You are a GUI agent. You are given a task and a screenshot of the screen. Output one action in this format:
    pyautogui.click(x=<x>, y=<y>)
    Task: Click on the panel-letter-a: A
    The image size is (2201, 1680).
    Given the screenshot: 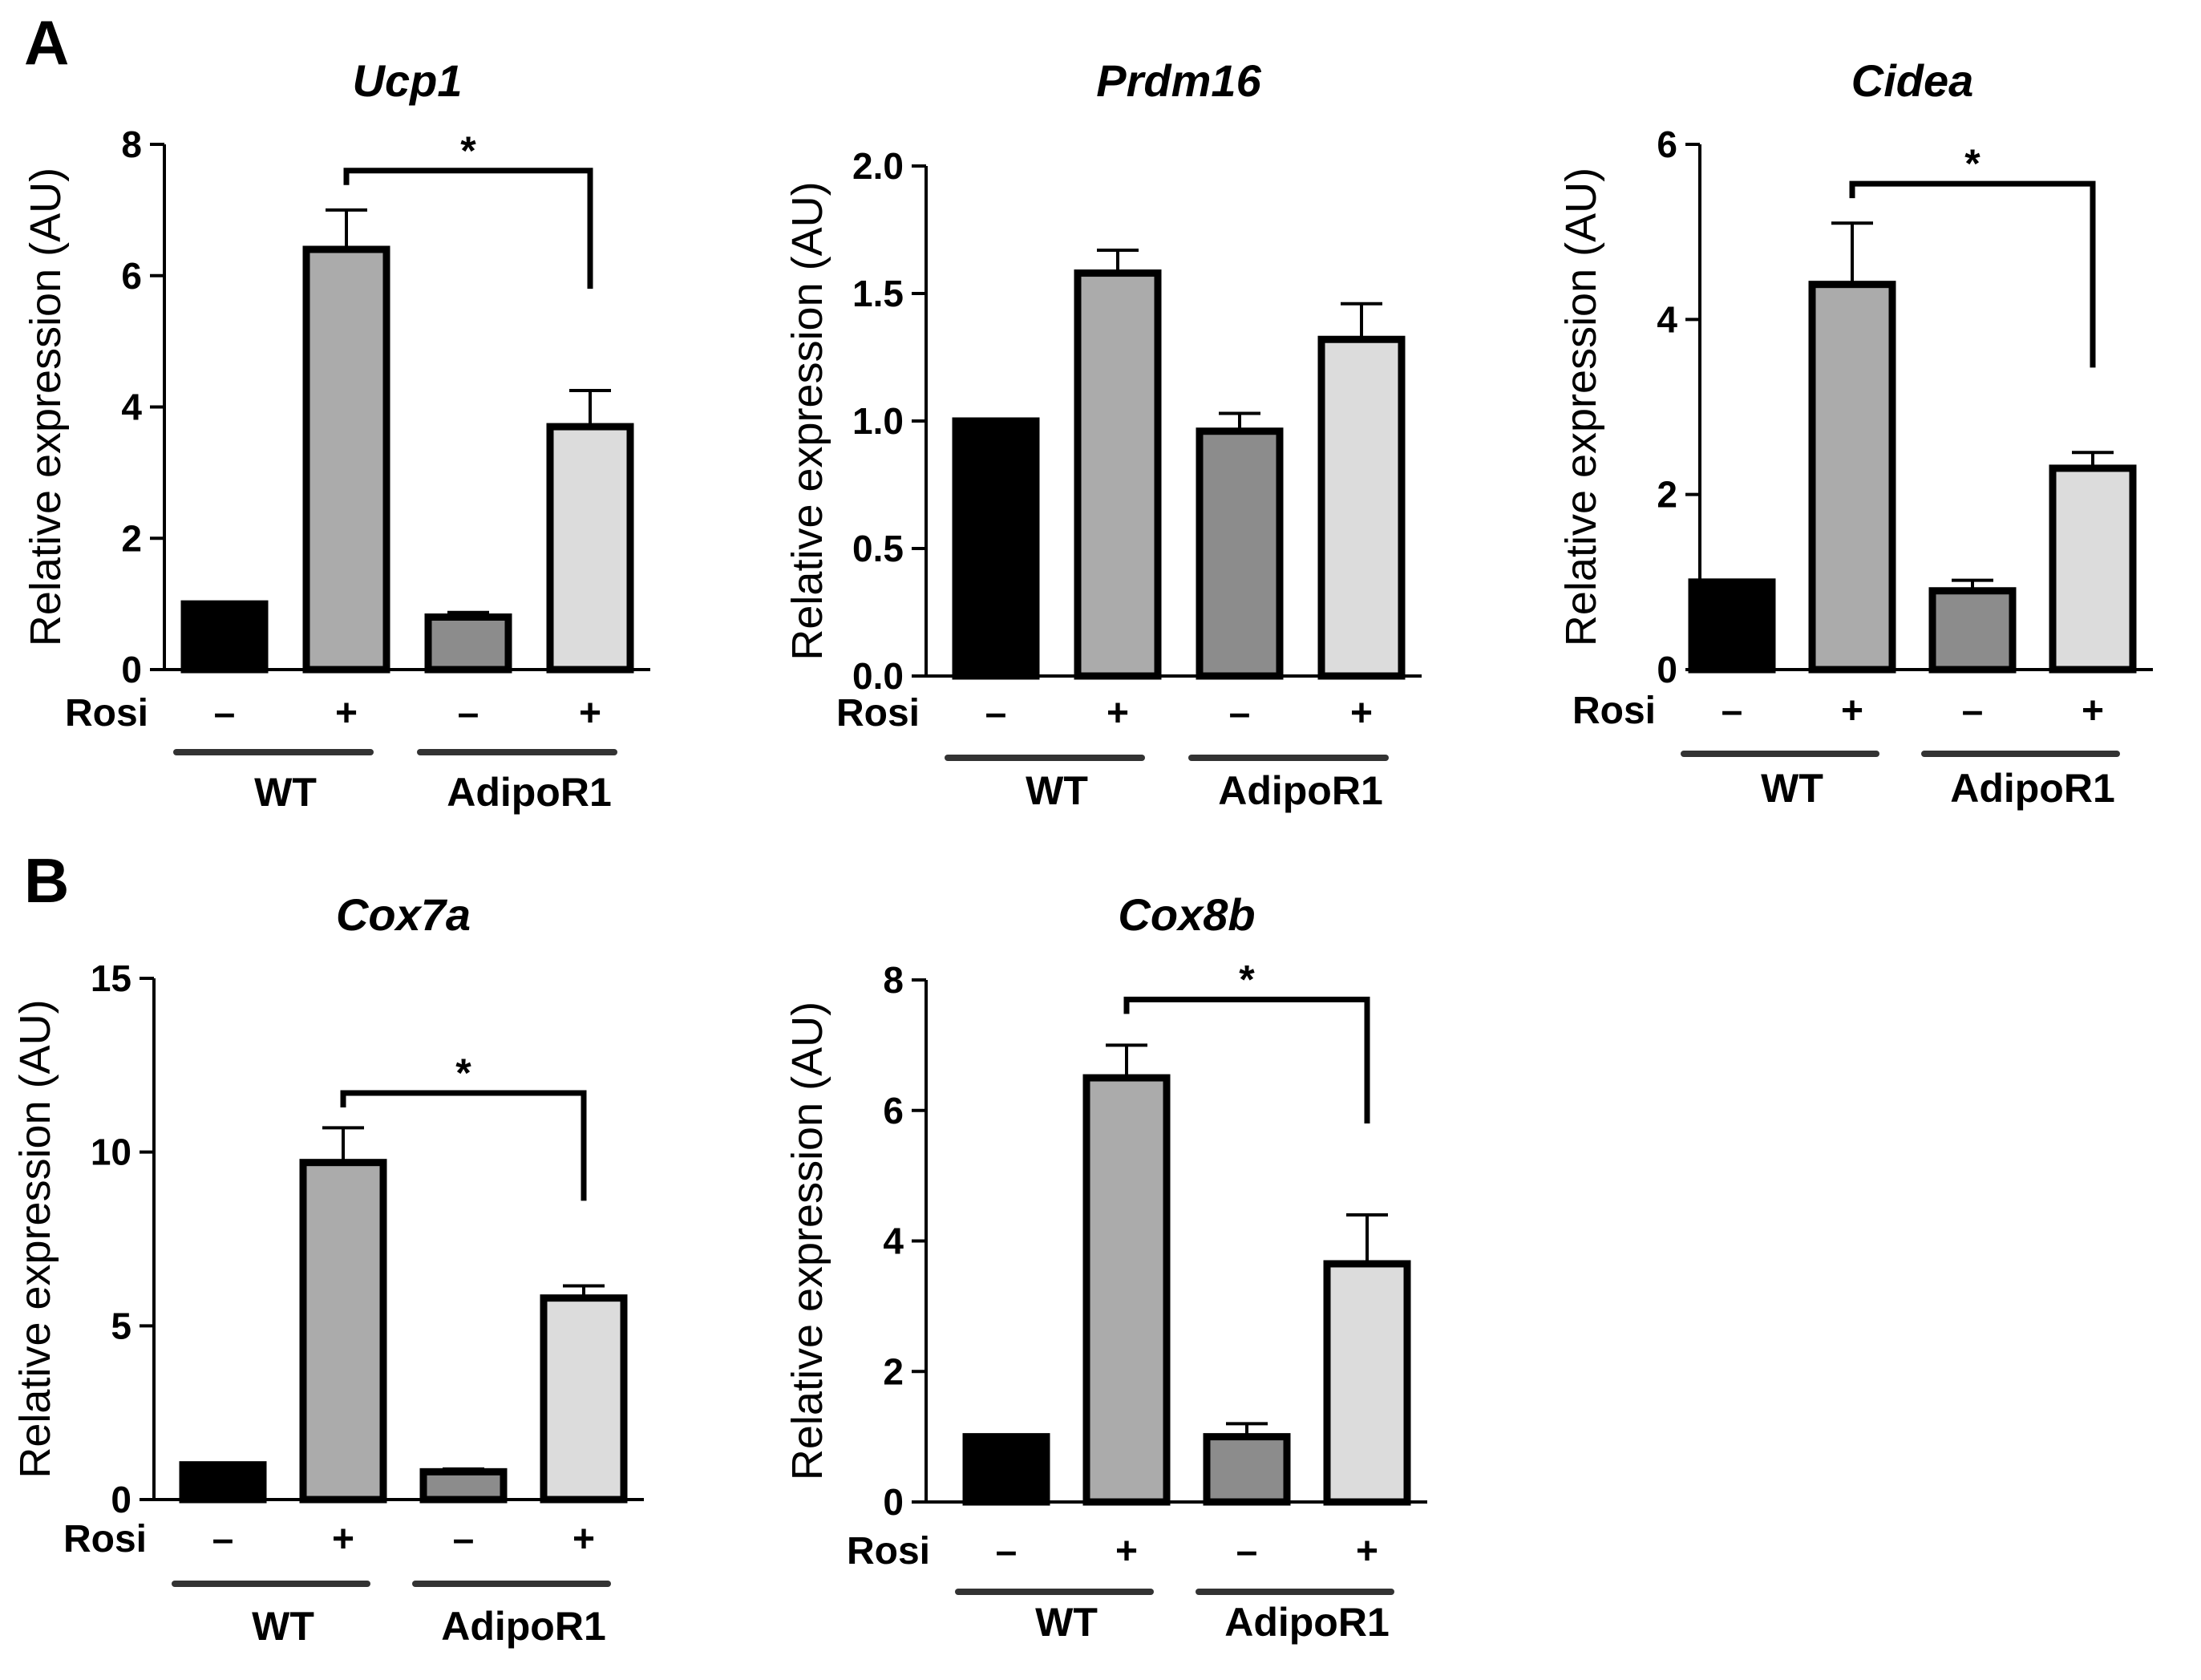 What is the action you would take?
    pyautogui.click(x=46, y=42)
    